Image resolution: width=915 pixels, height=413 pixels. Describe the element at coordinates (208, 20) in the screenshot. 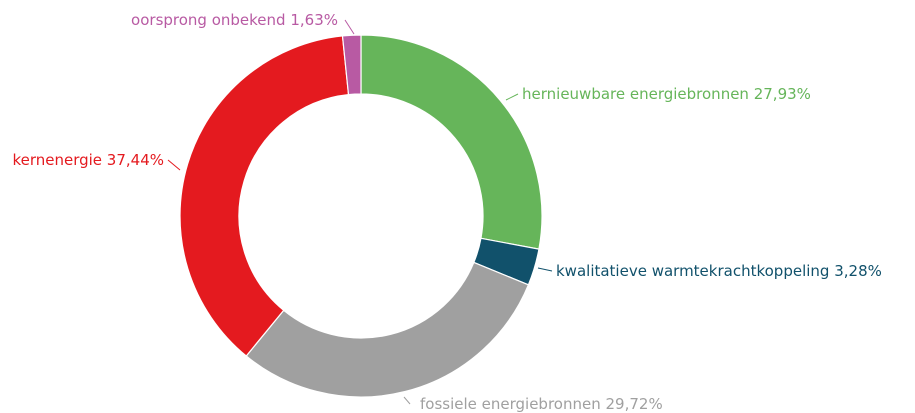

I see `category-label: oorsprong onbekend` at that location.